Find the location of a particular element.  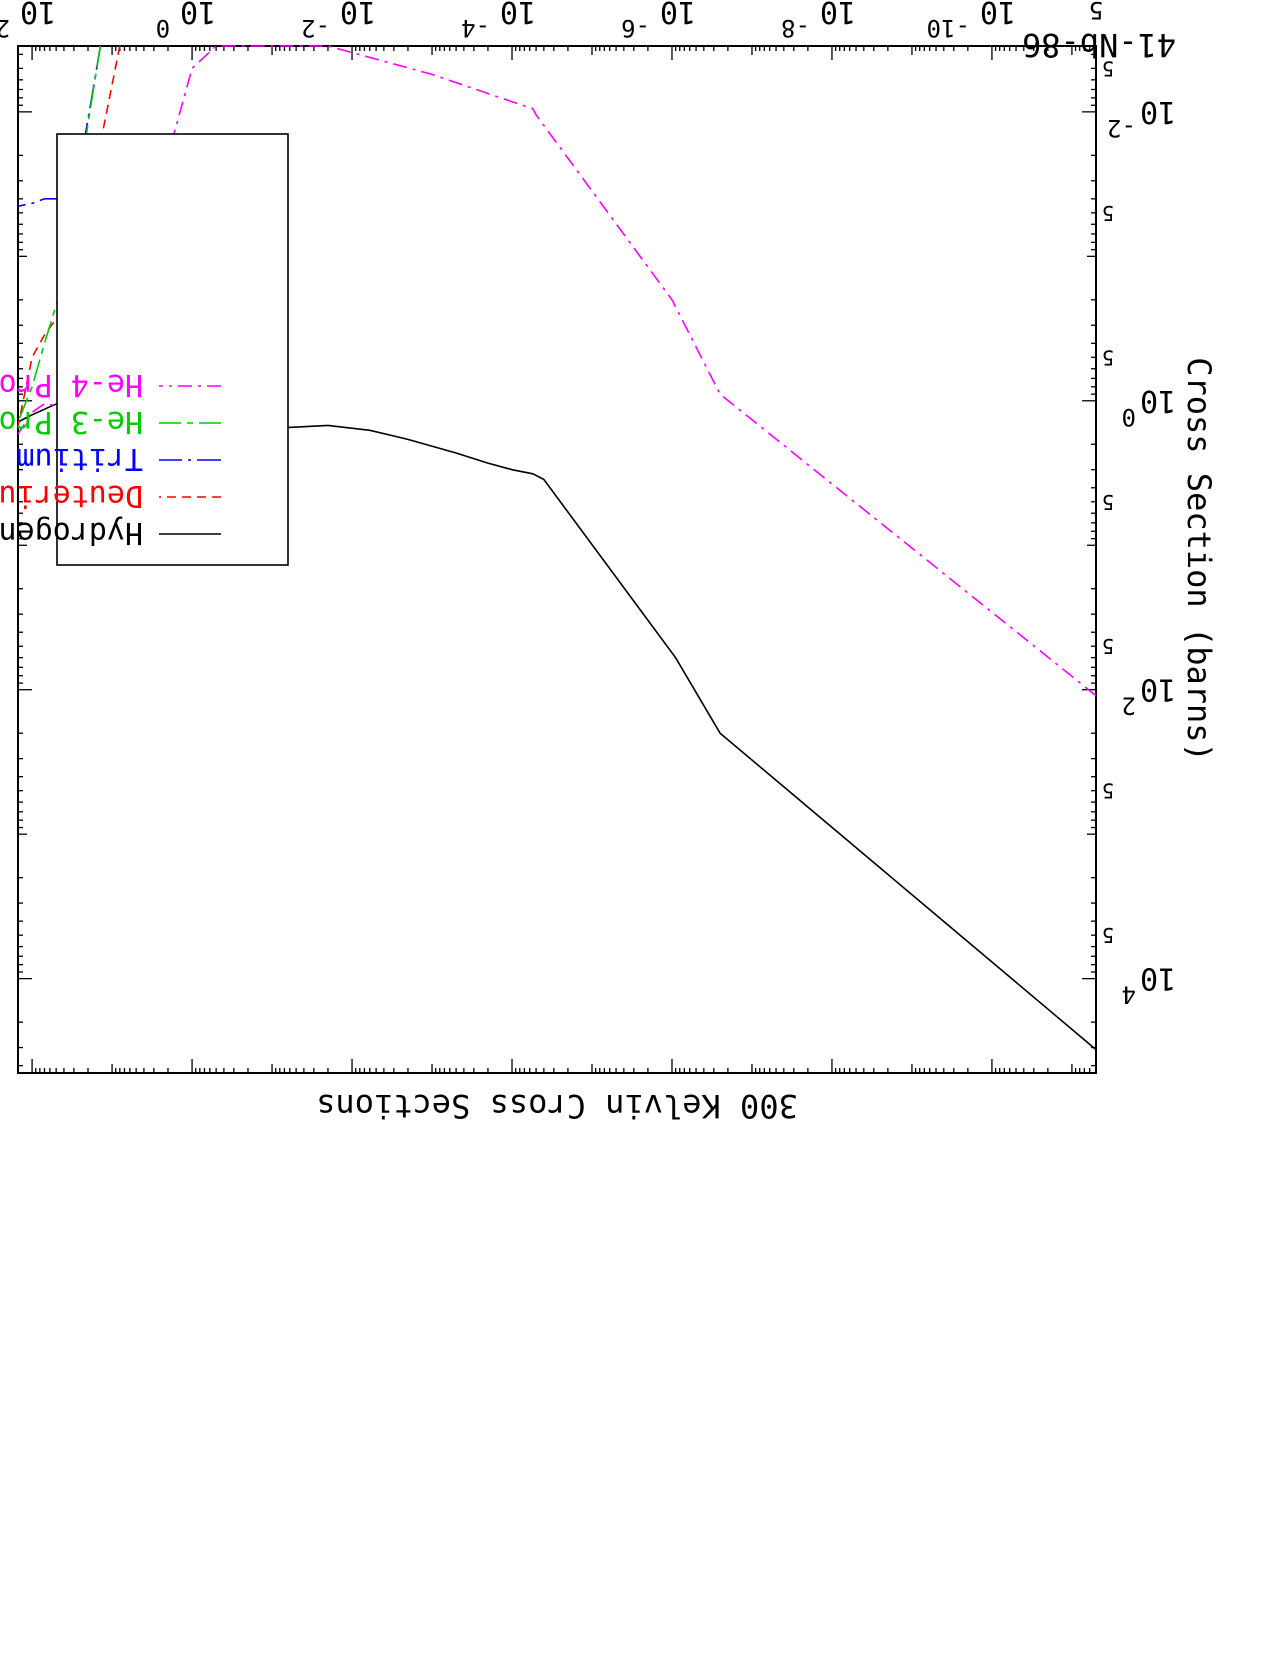

x-tick-label: 10 2 is located at coordinates (28, 21).